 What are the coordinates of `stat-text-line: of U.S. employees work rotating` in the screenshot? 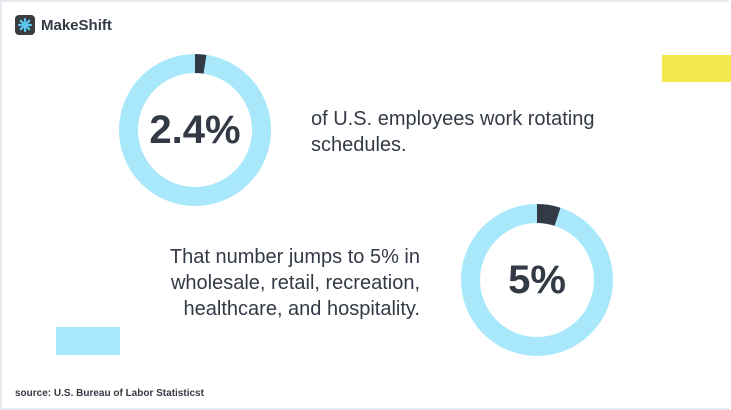 It's located at (453, 119).